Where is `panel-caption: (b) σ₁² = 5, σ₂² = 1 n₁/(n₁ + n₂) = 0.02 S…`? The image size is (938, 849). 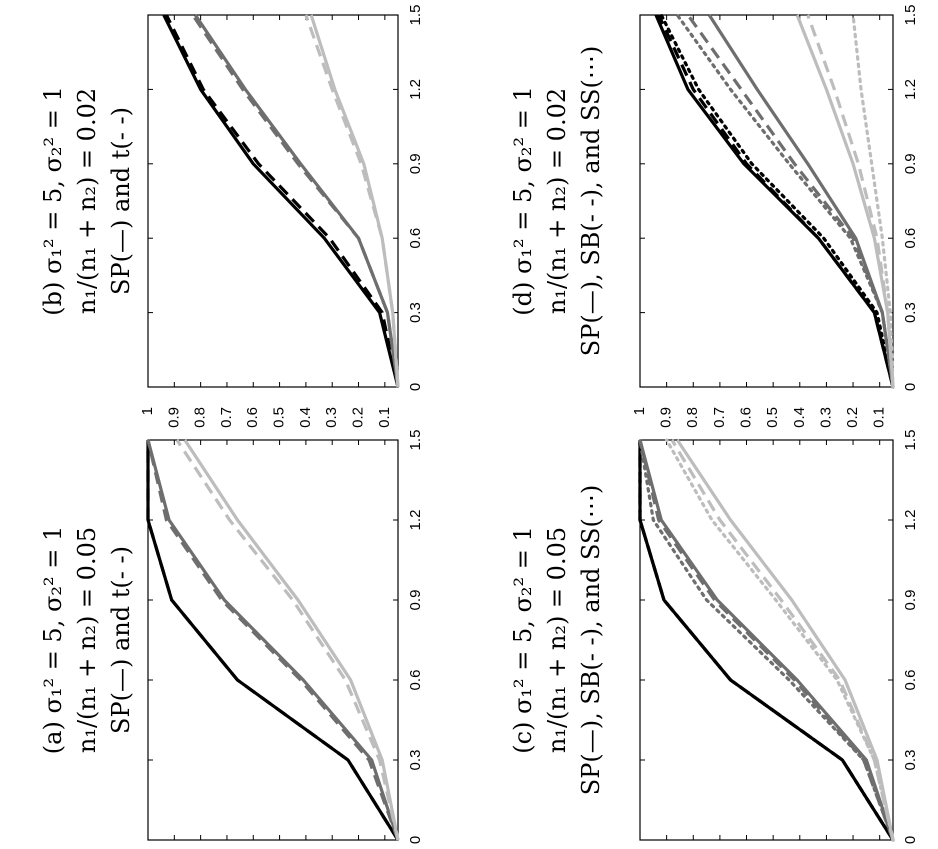
panel-caption: (b) σ₁² = 5, σ₂² = 1 n₁/(n₁ + n₂) = 0.02 S… is located at coordinates (87, 201).